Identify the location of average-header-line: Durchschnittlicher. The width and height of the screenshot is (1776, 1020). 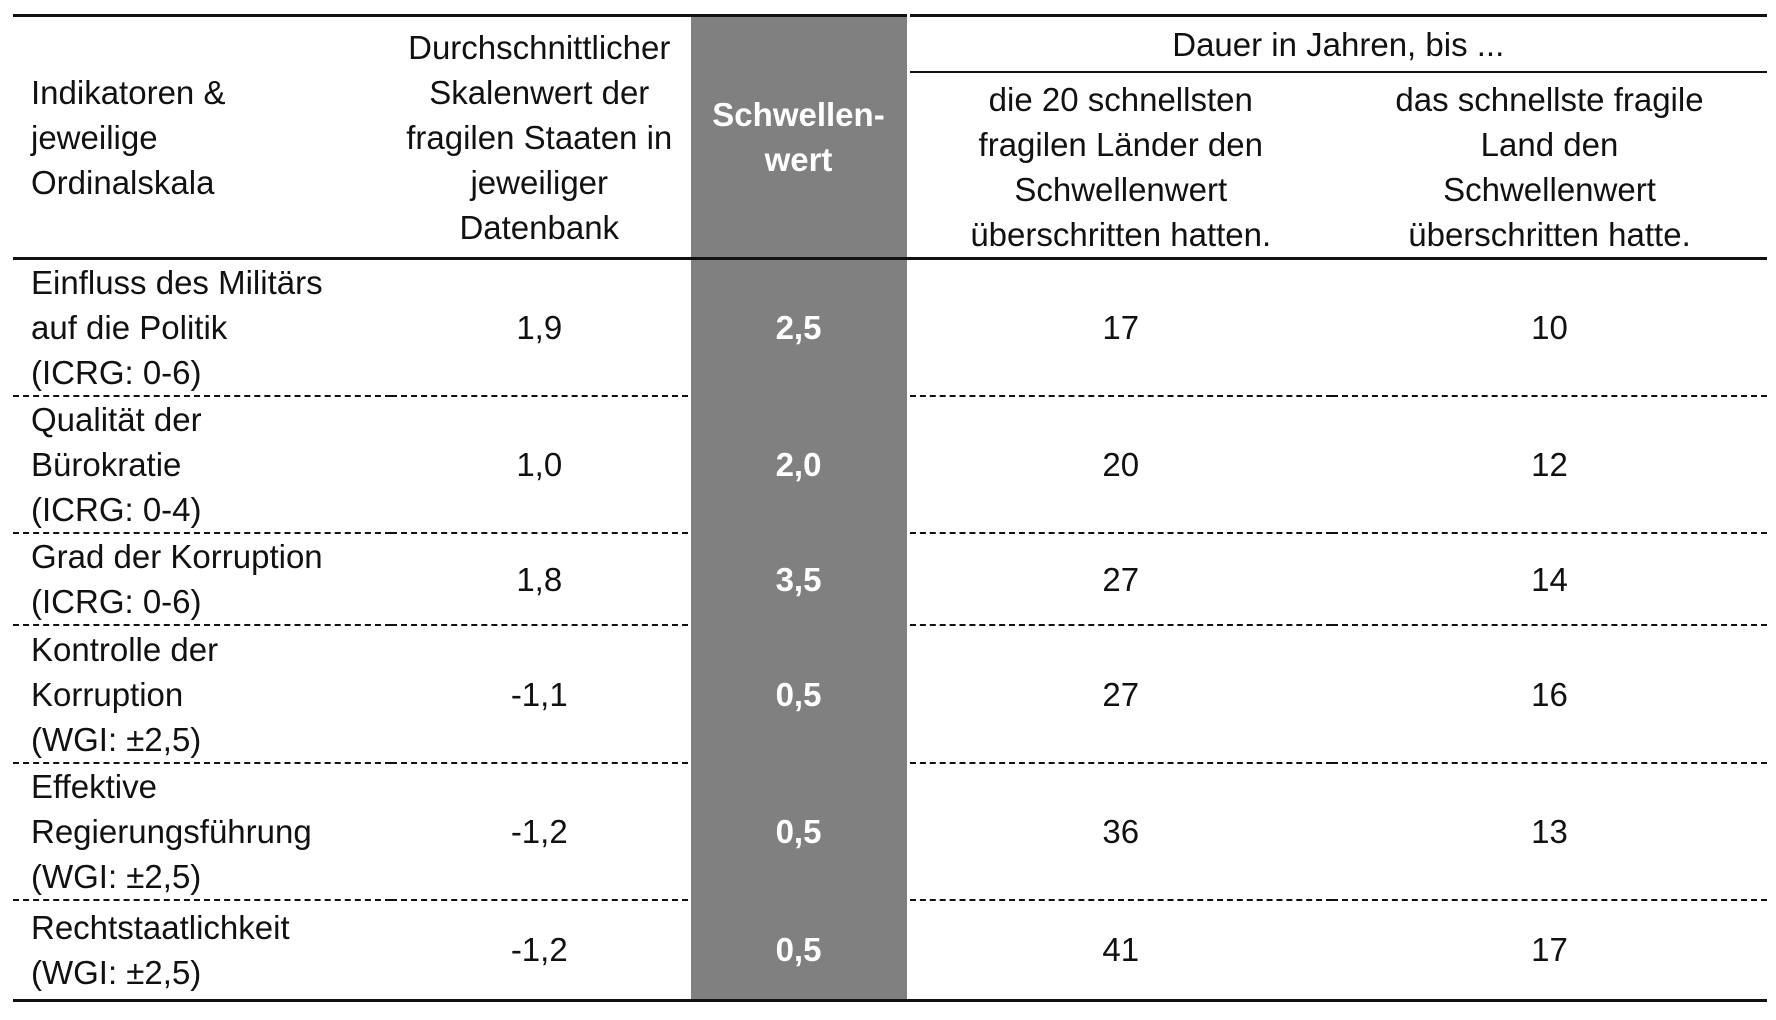
(539, 47).